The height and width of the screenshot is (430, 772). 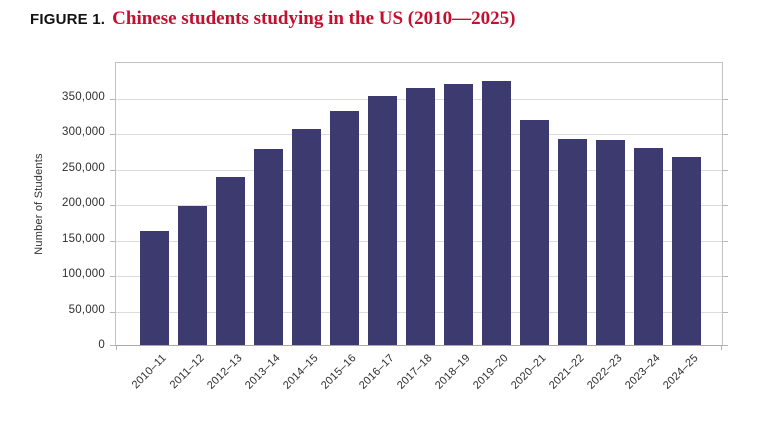 I want to click on x-tick-label: 2016–17, so click(x=377, y=372).